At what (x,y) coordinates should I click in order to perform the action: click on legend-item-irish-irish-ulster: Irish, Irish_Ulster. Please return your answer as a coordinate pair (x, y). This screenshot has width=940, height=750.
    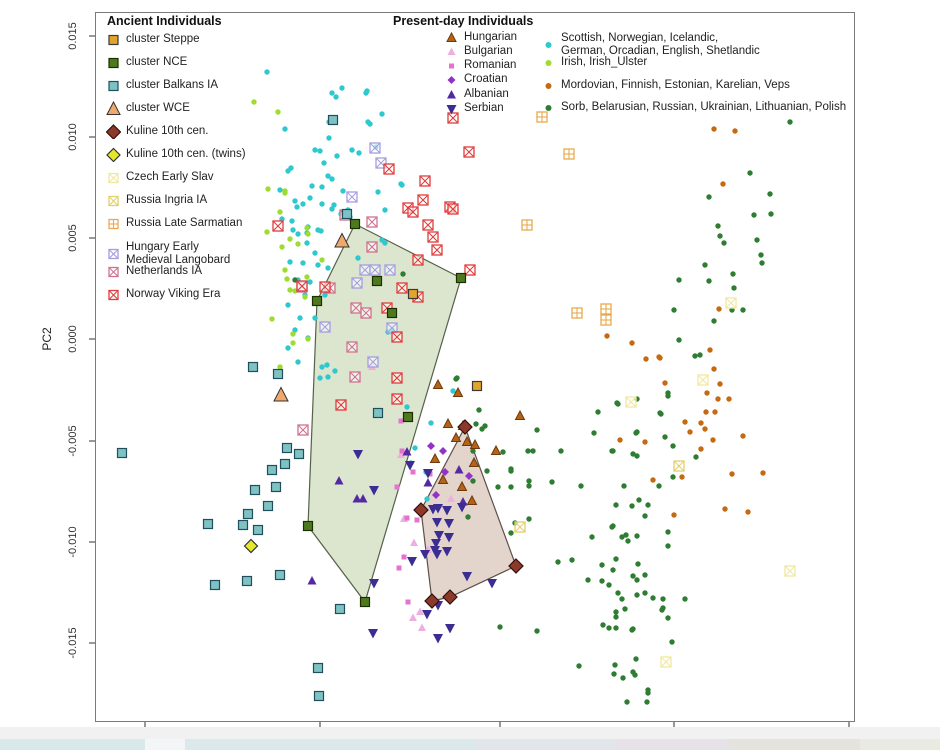
    Looking at the image, I should click on (594, 62).